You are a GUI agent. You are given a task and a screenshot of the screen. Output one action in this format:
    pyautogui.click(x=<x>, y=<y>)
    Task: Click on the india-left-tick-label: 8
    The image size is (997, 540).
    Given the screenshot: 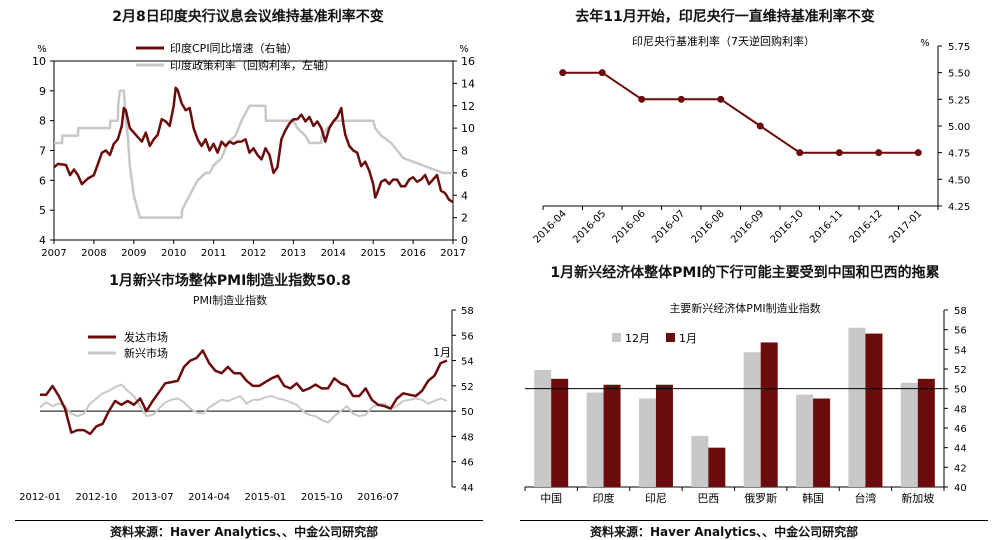 What is the action you would take?
    pyautogui.click(x=42, y=121)
    